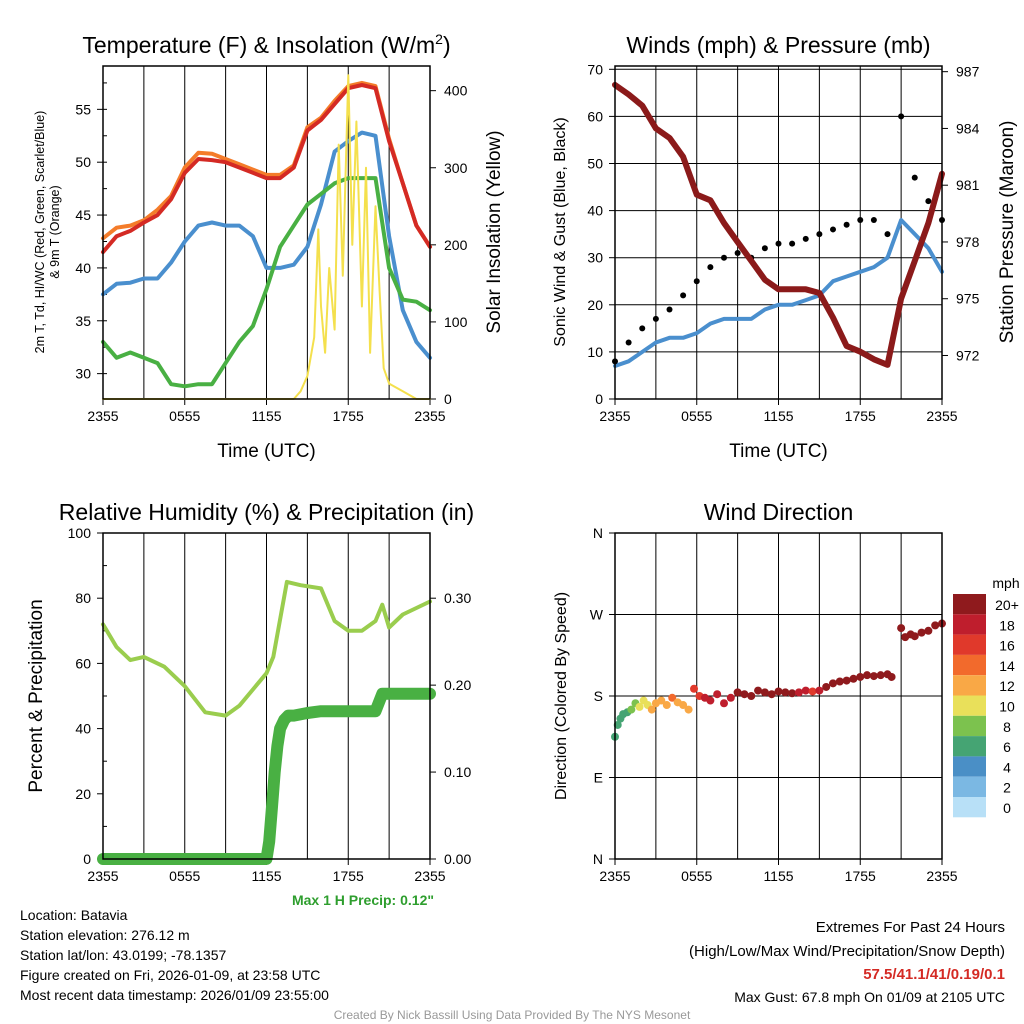 Image resolution: width=1024 pixels, height=1024 pixels. I want to click on y-tick-label: 80, so click(83, 598).